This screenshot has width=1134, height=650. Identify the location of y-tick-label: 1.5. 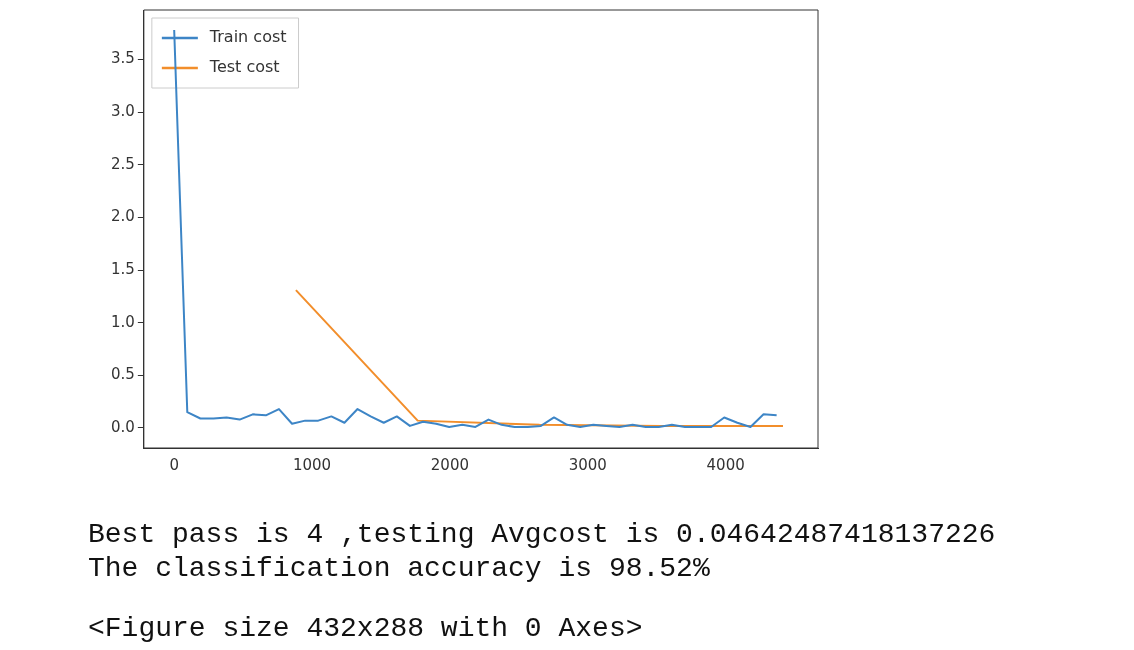
(123, 268).